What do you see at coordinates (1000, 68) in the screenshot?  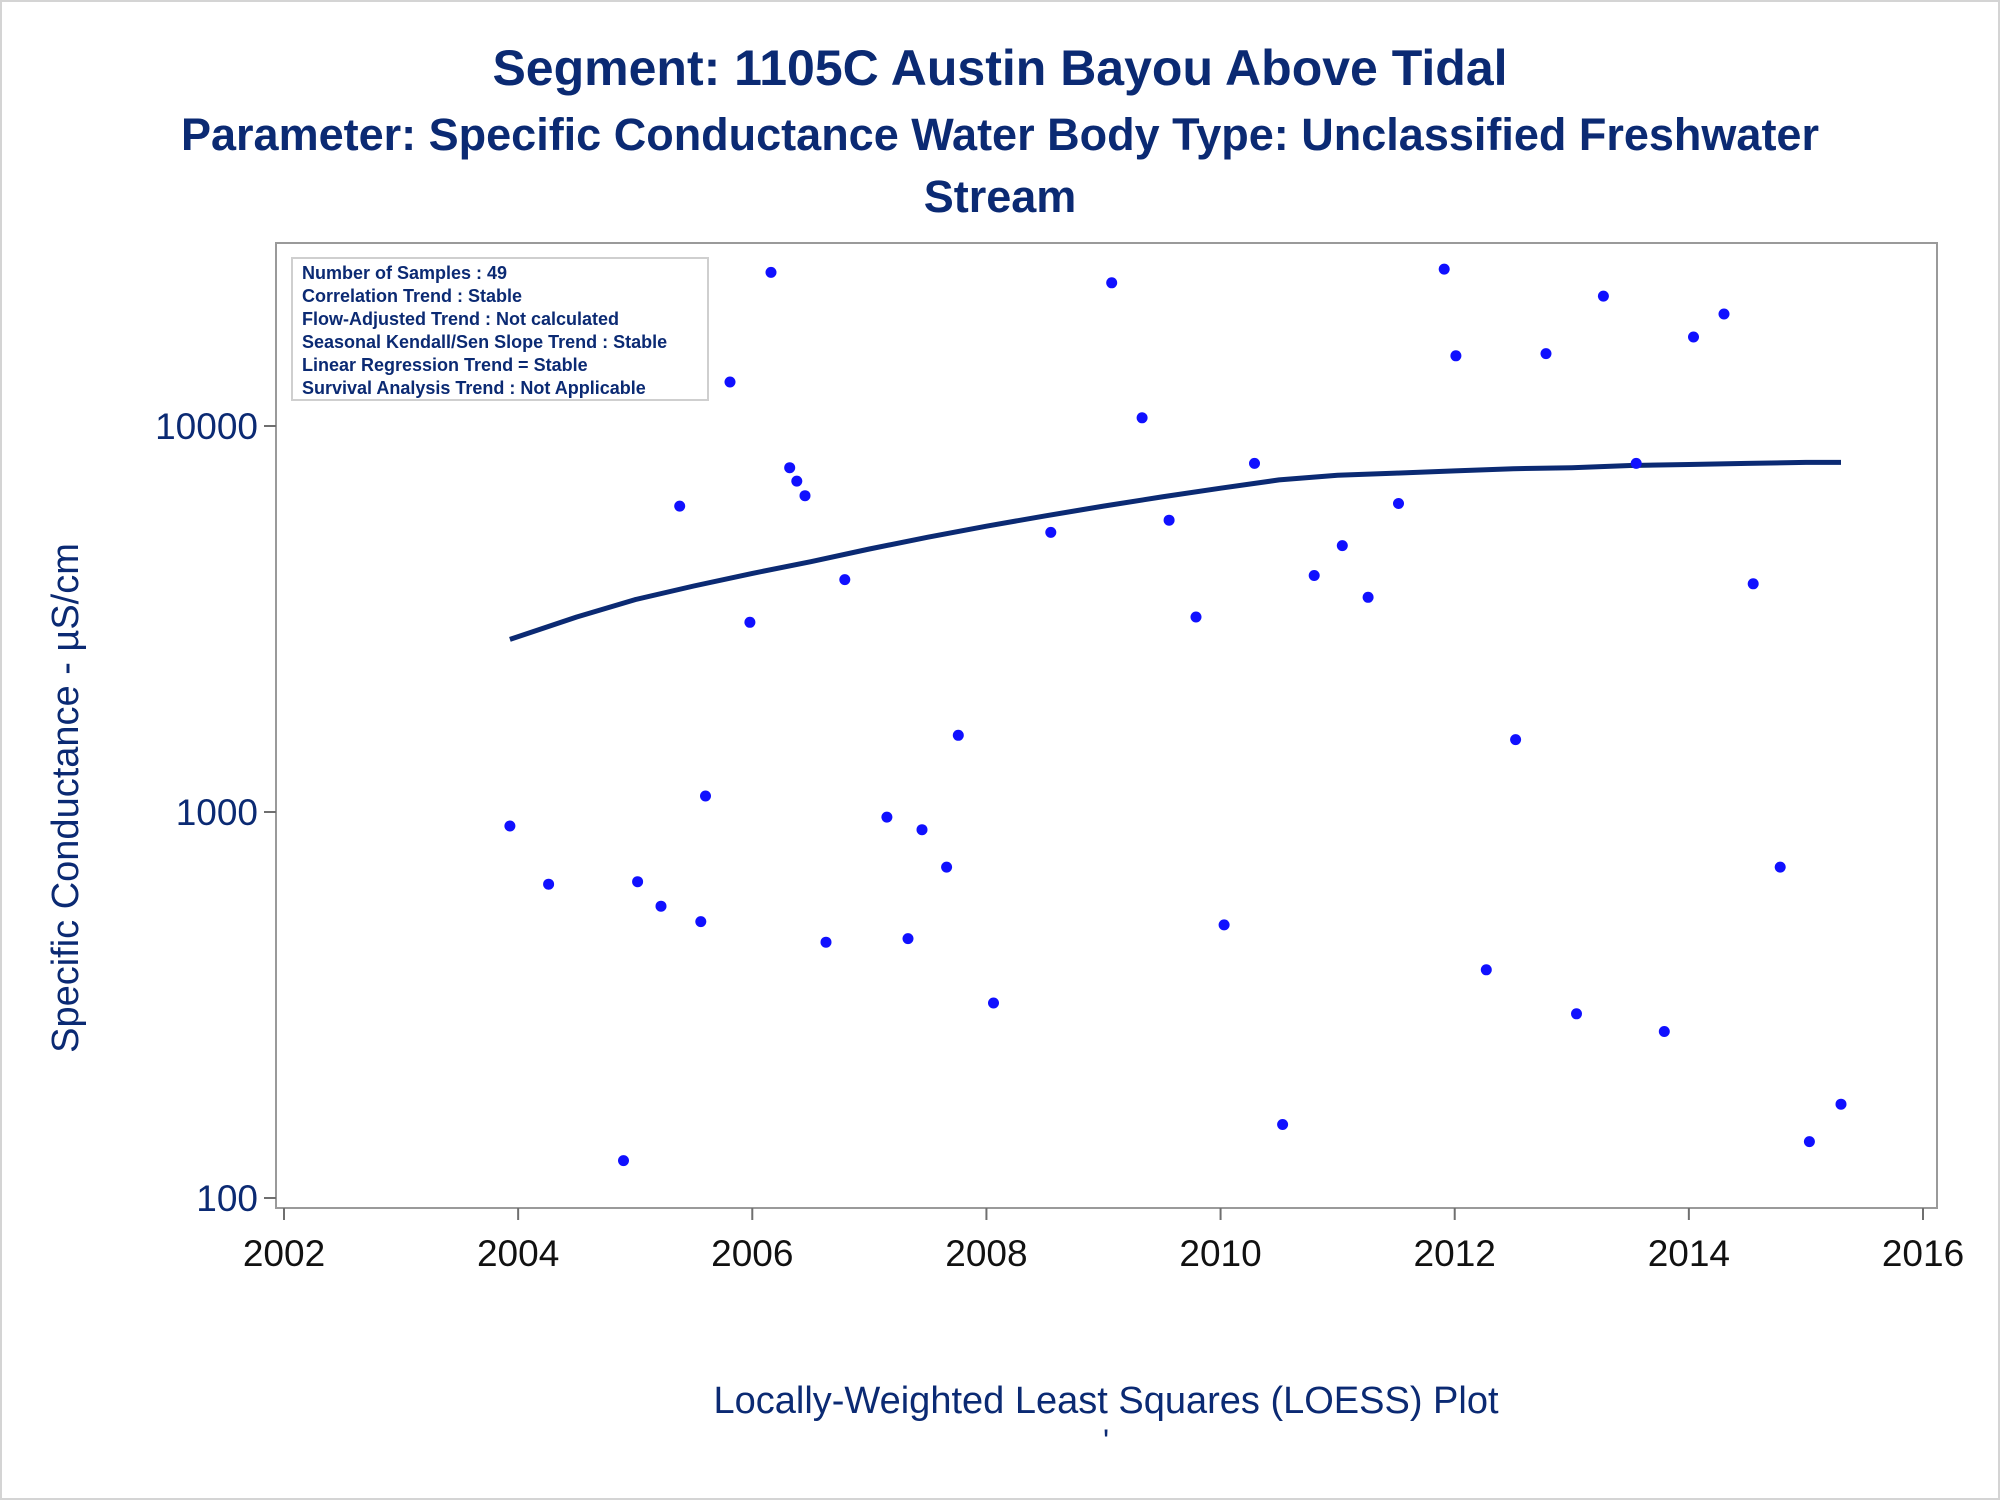 I see `chart-title: Segment: 1105C Austin Bayou Above Tidal` at bounding box center [1000, 68].